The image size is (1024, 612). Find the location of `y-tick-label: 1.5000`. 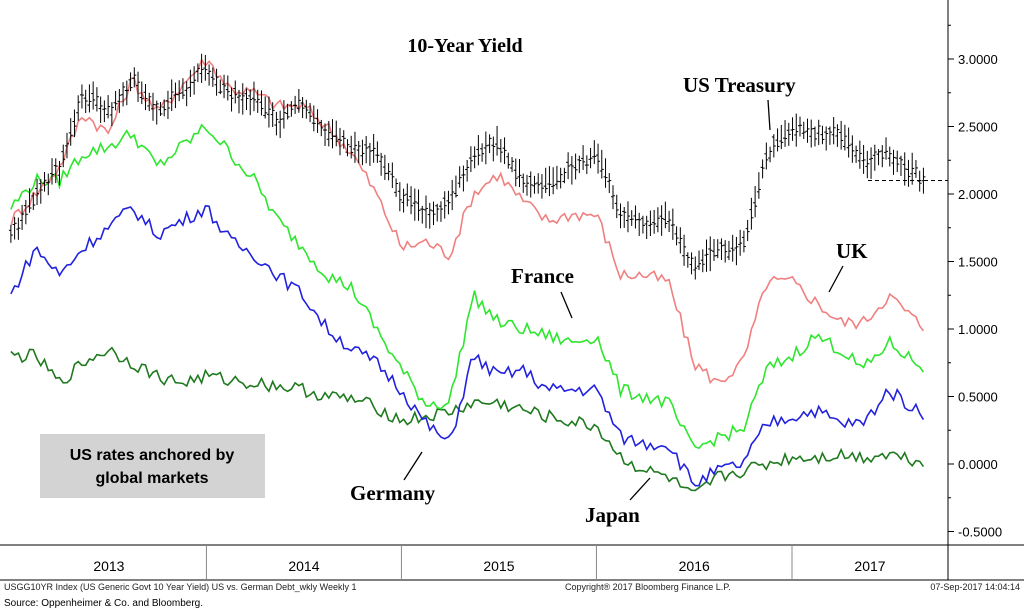

y-tick-label: 1.5000 is located at coordinates (978, 262).